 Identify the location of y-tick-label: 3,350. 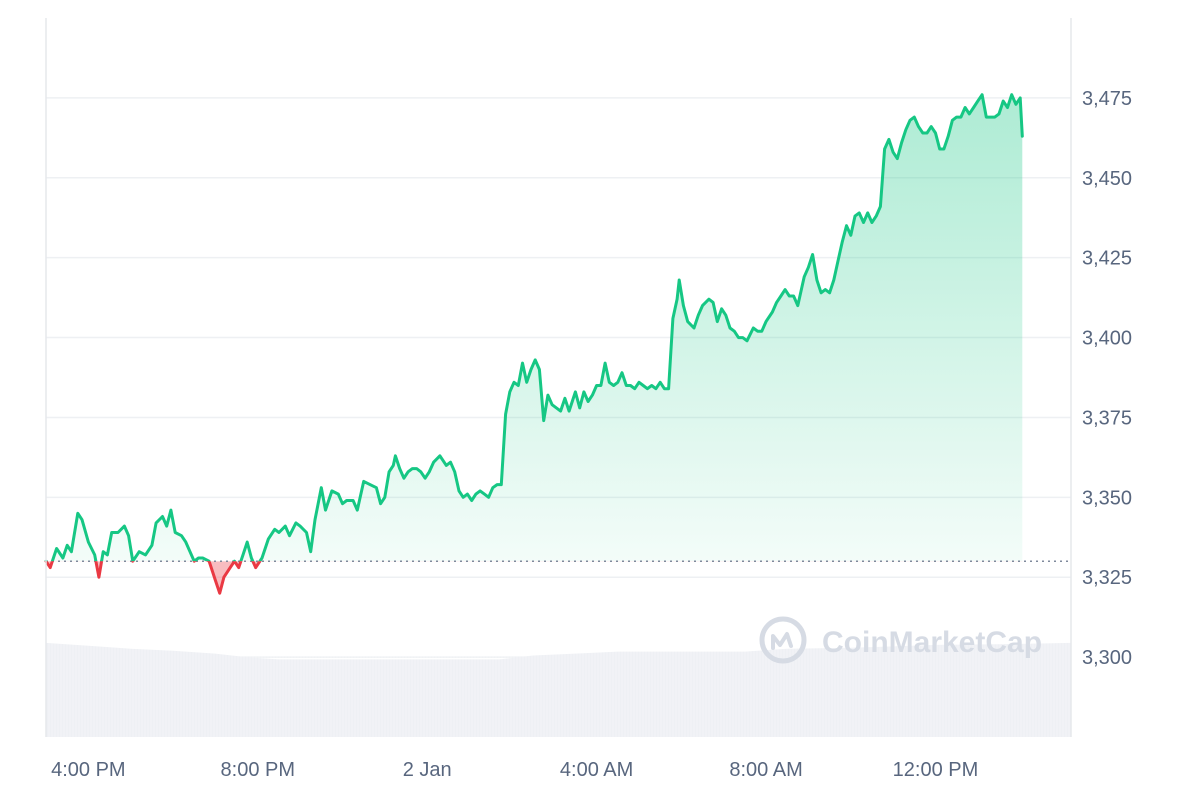
(1107, 498).